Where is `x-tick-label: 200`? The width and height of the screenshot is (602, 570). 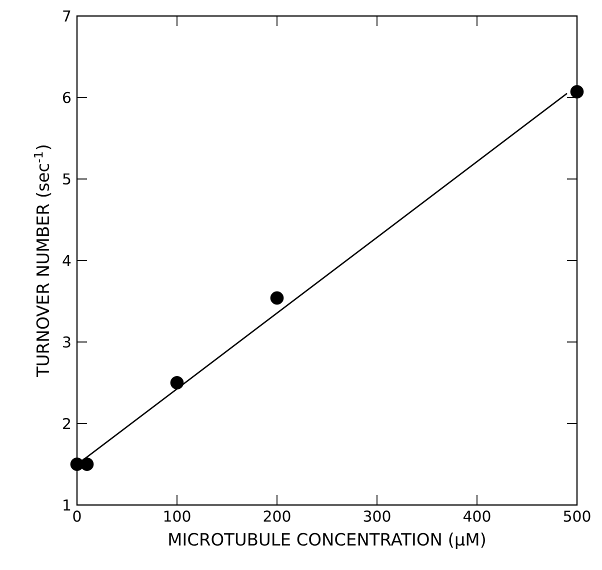 x-tick-label: 200 is located at coordinates (277, 516).